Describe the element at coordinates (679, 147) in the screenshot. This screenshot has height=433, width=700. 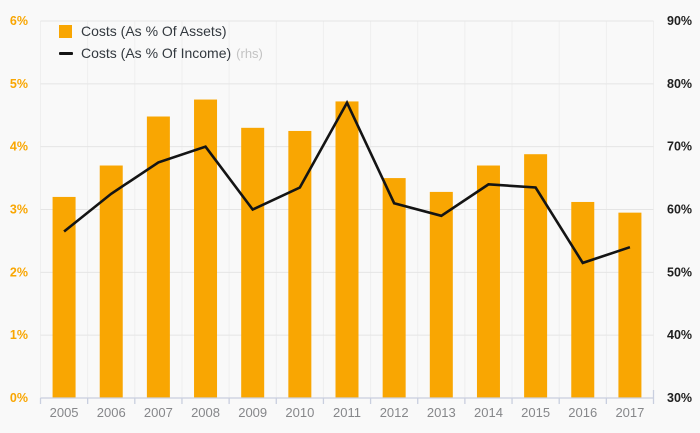
I see `right-axis-label: 70%` at that location.